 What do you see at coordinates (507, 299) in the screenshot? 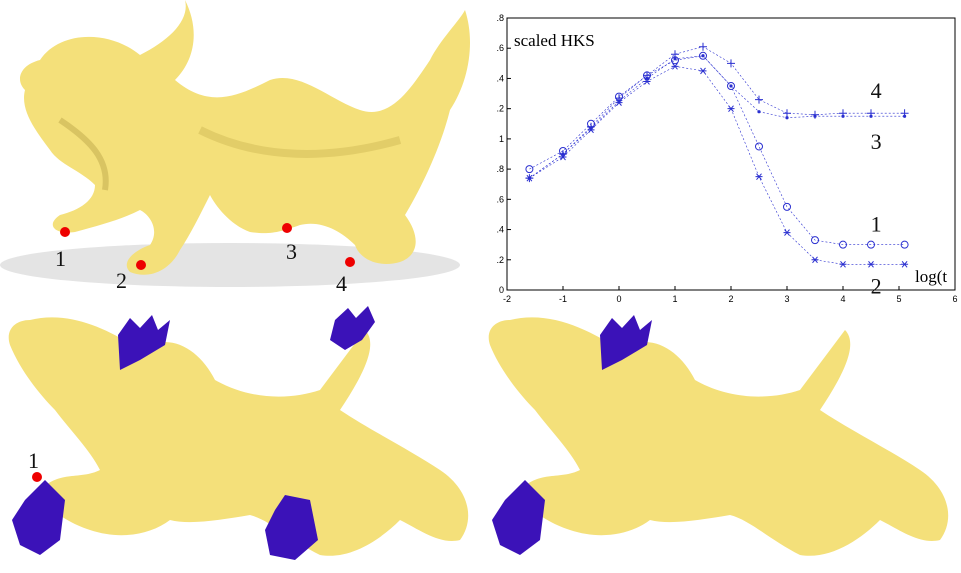
I see `x-tick-label: -2` at bounding box center [507, 299].